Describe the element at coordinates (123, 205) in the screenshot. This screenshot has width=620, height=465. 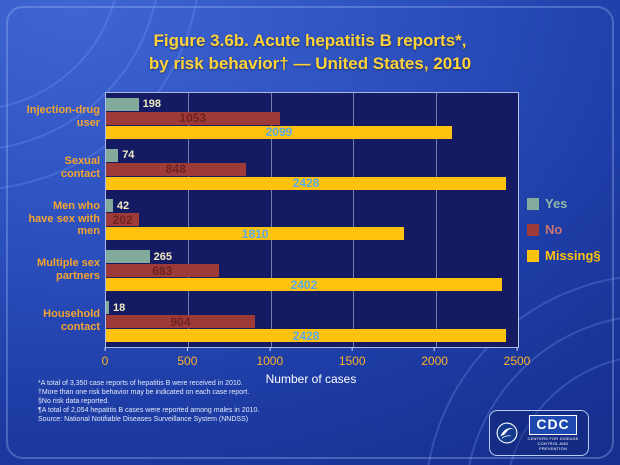
I see `bar-value-label: 42` at that location.